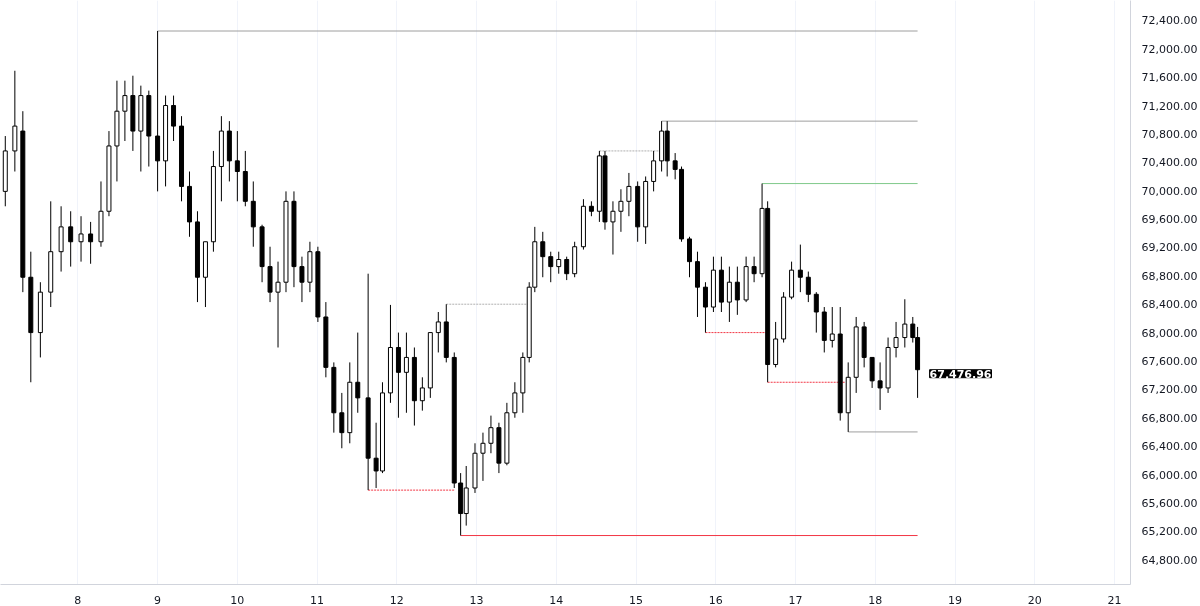  What do you see at coordinates (715, 599) in the screenshot?
I see `x-tick-label: 16` at bounding box center [715, 599].